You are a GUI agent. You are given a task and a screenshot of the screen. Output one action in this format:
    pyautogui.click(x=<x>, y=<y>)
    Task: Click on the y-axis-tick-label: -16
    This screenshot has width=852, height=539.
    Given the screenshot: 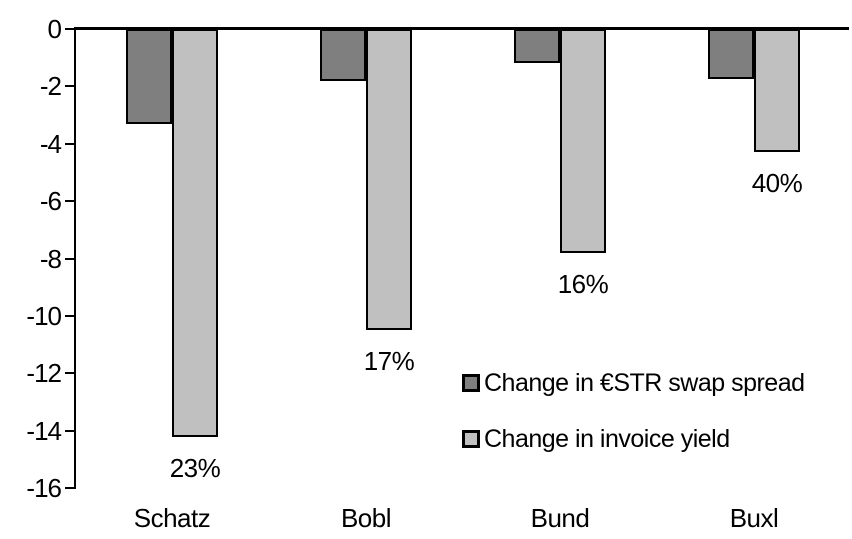 What is the action you would take?
    pyautogui.click(x=44, y=488)
    